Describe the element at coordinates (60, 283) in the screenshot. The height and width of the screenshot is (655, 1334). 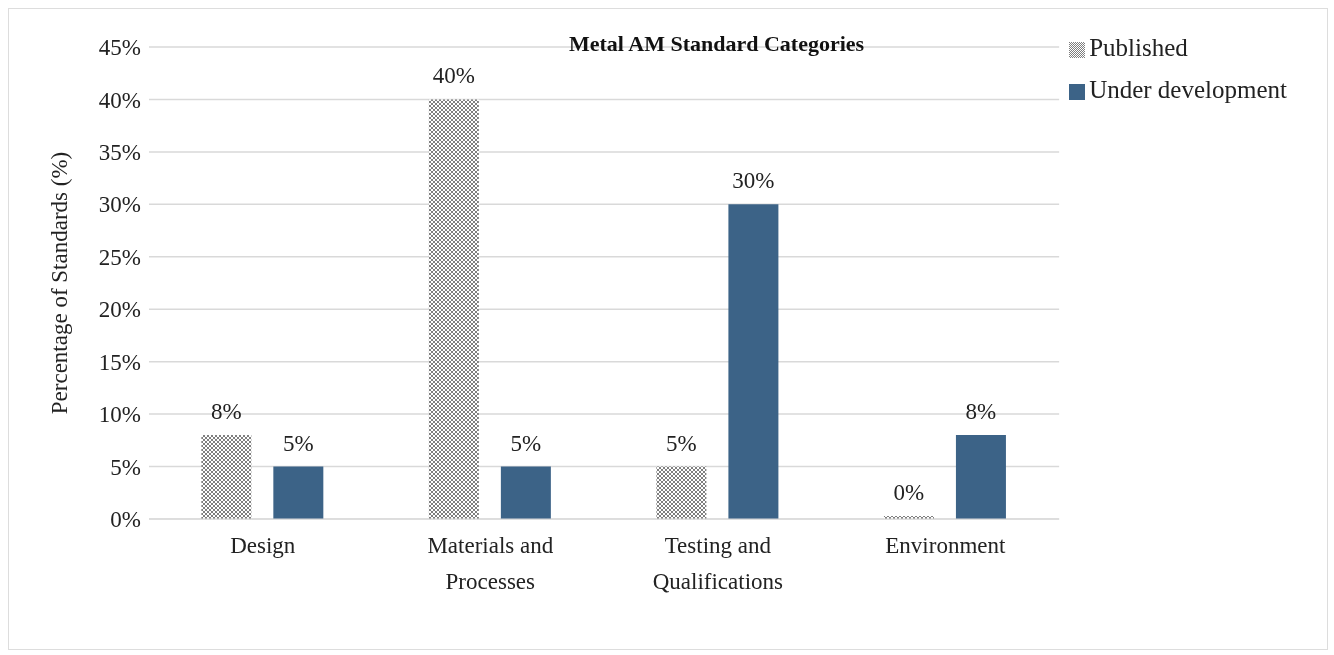
I see `y-axis-title: Percentage of Standards (%)` at that location.